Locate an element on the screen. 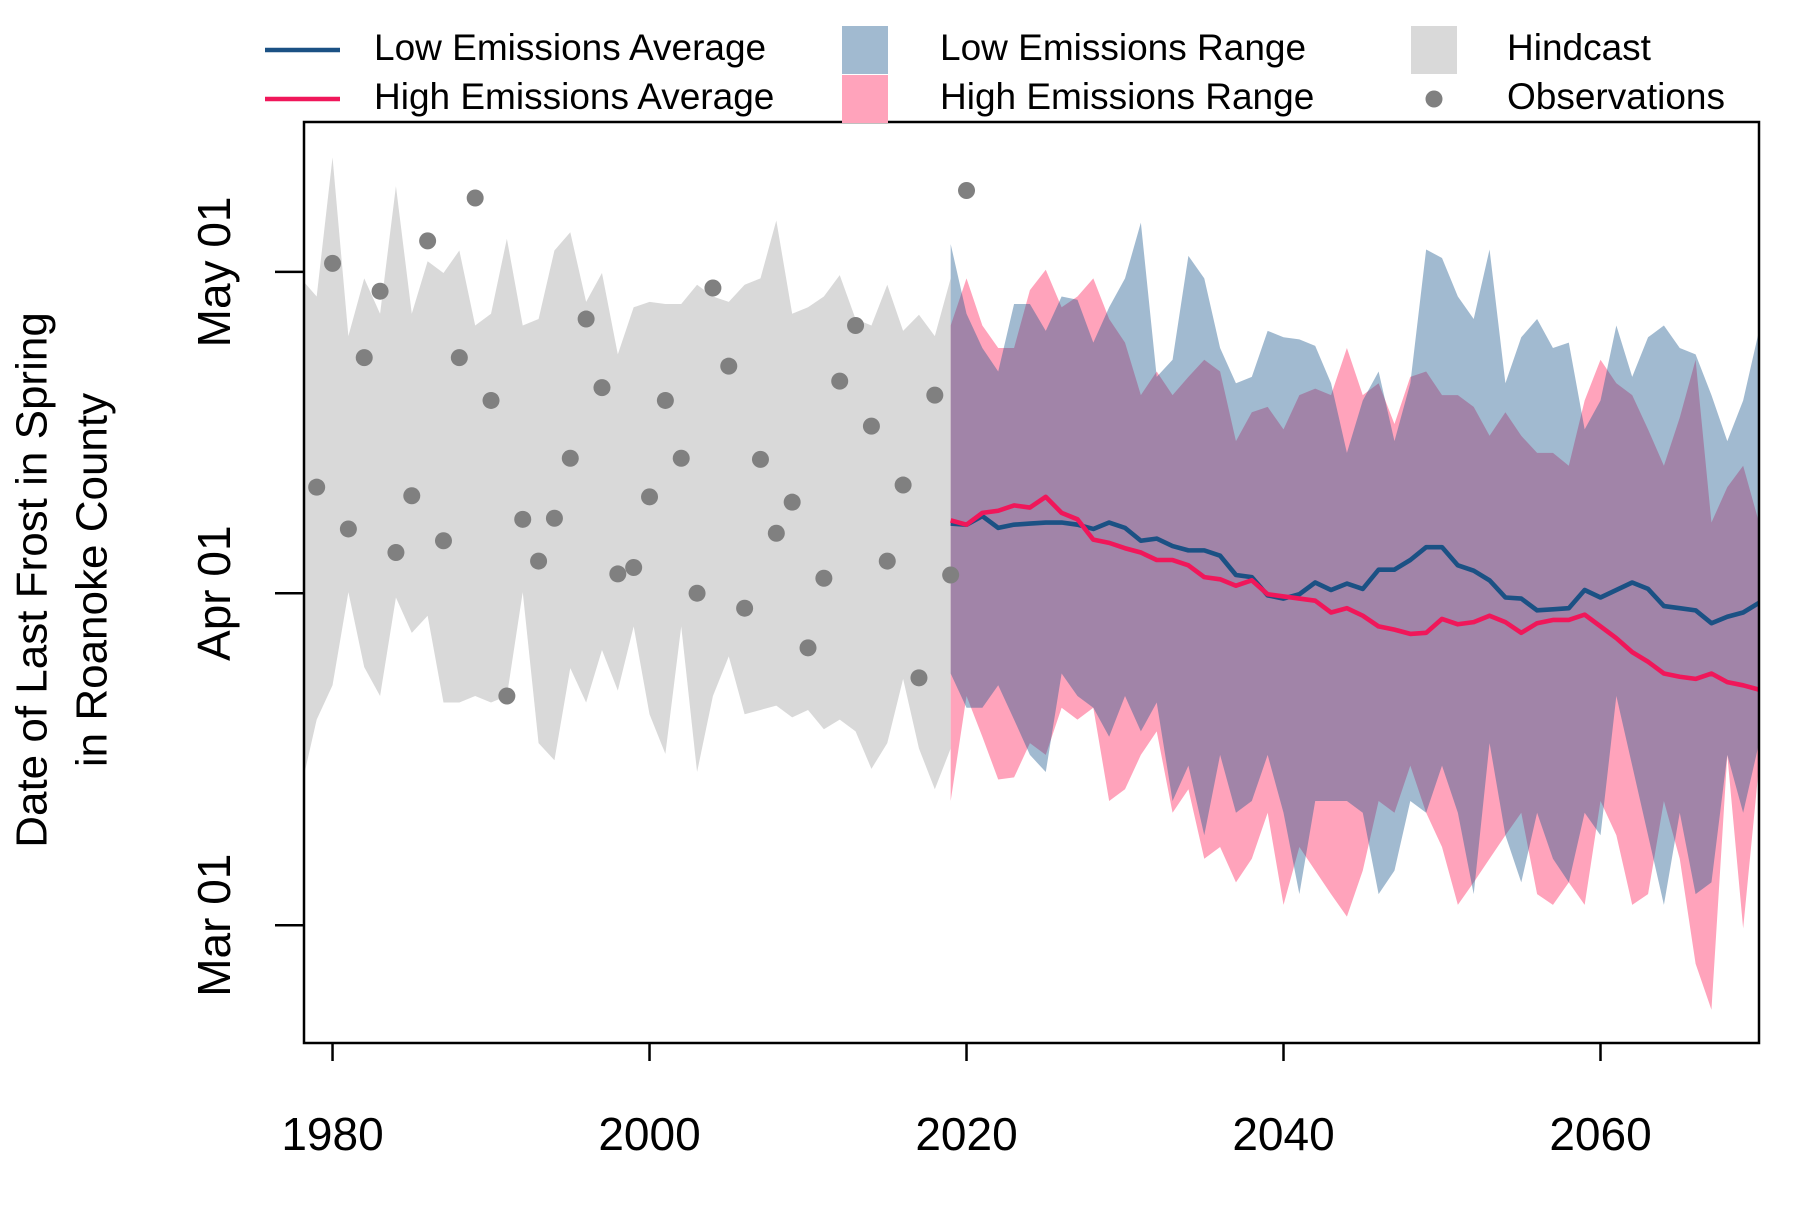 The width and height of the screenshot is (1800, 1212). y-axis-label: Date of Last Frost in Spring is located at coordinates (32, 580).